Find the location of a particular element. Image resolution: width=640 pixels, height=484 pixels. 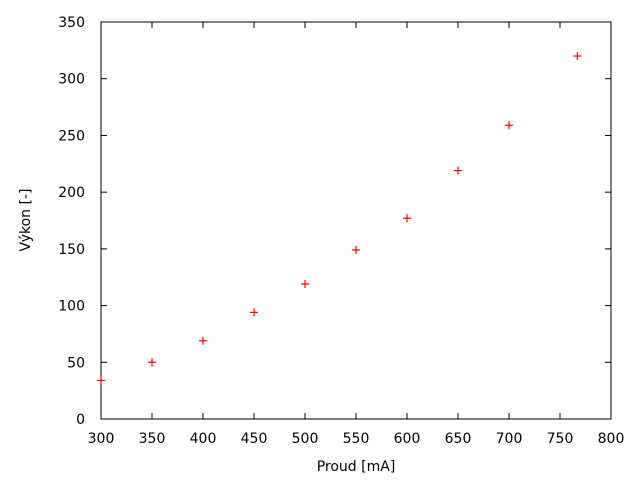

x-tick-label: 650 is located at coordinates (458, 439).